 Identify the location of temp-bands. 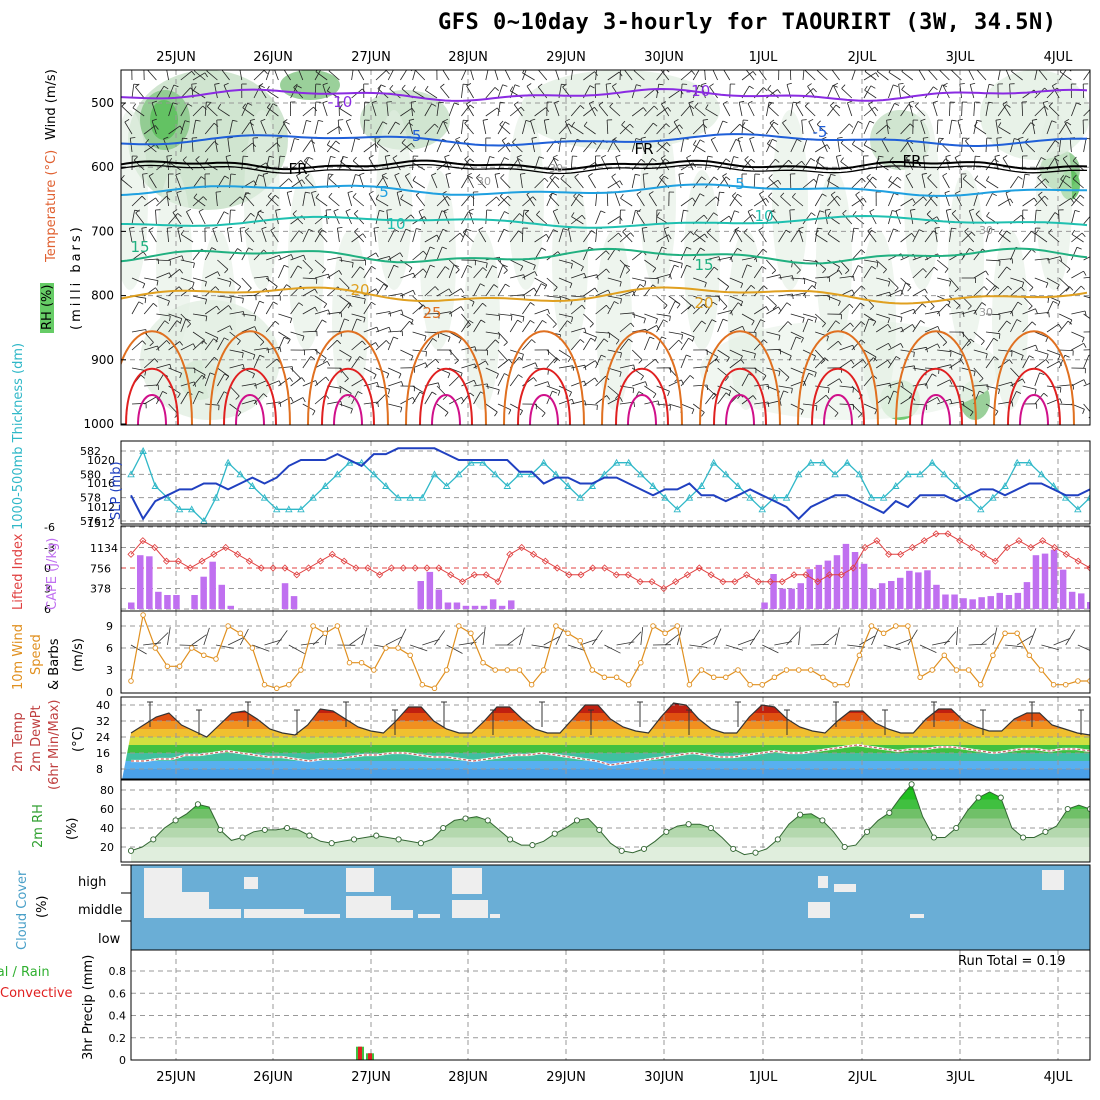
(605, 741).